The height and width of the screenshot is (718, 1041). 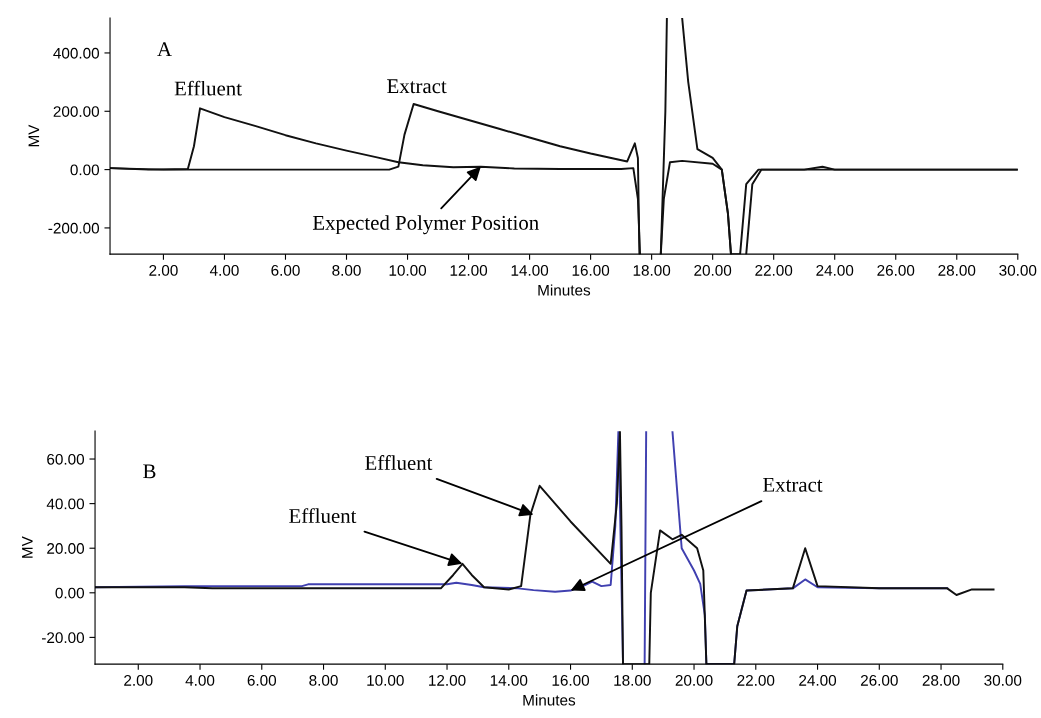 I want to click on y-tick-label: 200.00, so click(x=76, y=111).